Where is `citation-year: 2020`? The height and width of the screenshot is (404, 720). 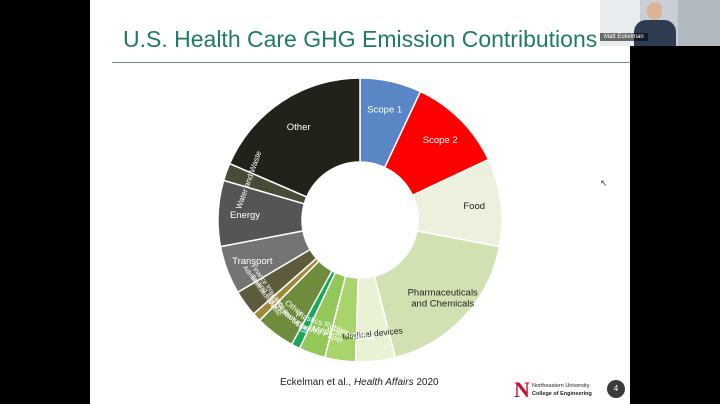 citation-year: 2020 is located at coordinates (427, 382).